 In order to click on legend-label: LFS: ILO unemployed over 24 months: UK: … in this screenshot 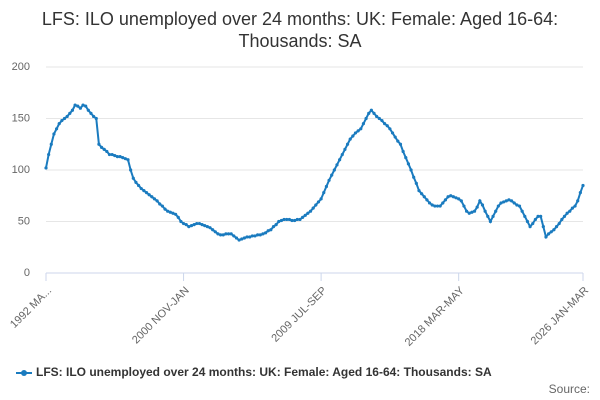, I will do `click(264, 372)`.